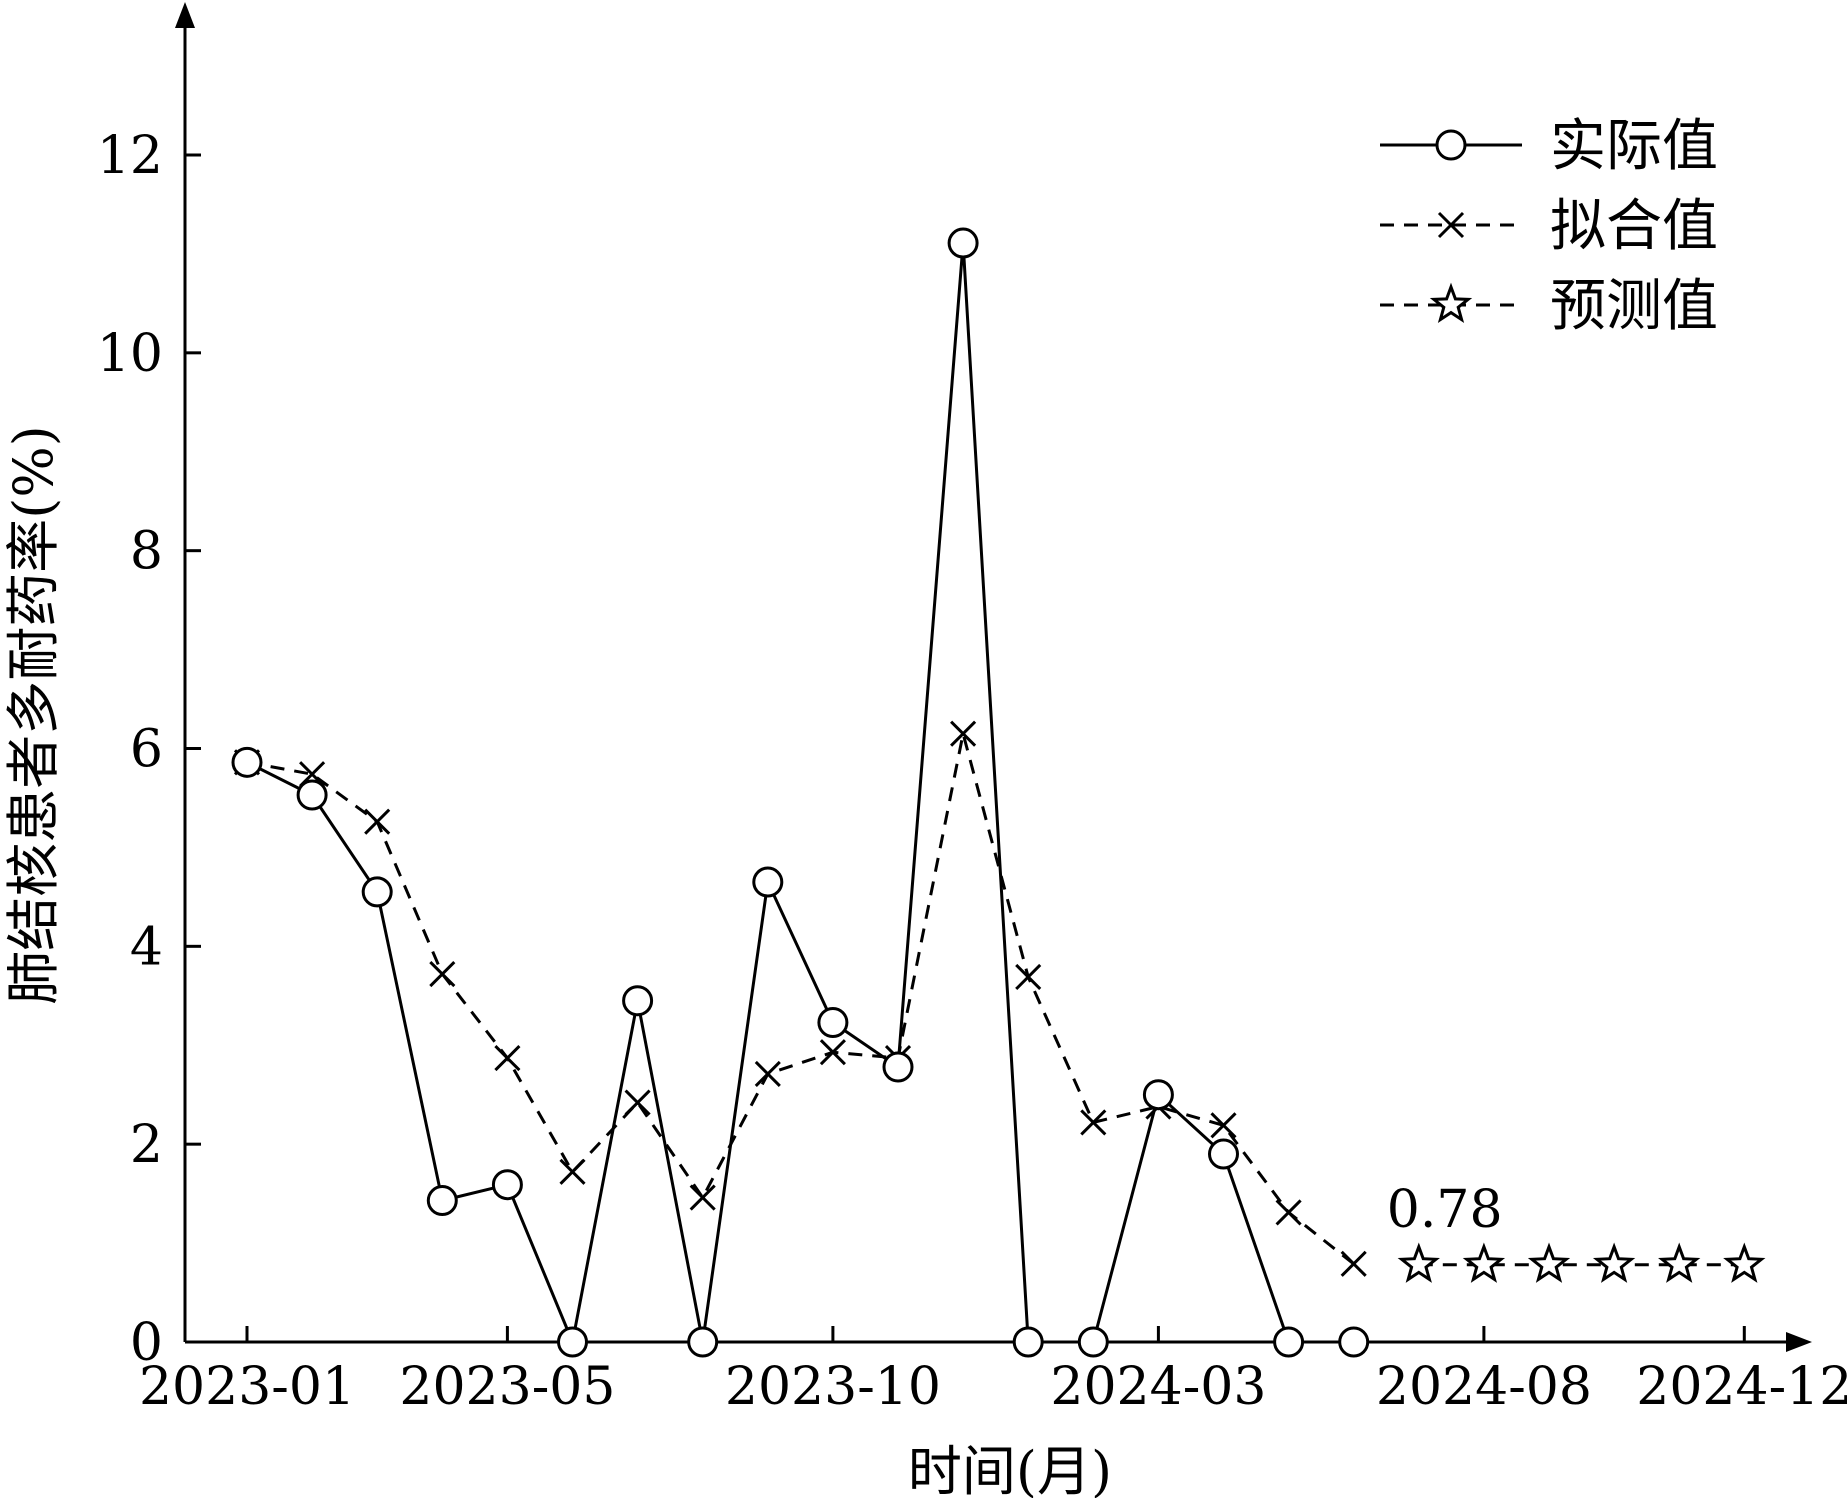 The image size is (1847, 1498). What do you see at coordinates (130, 354) in the screenshot?
I see `y-tick-label: 10` at bounding box center [130, 354].